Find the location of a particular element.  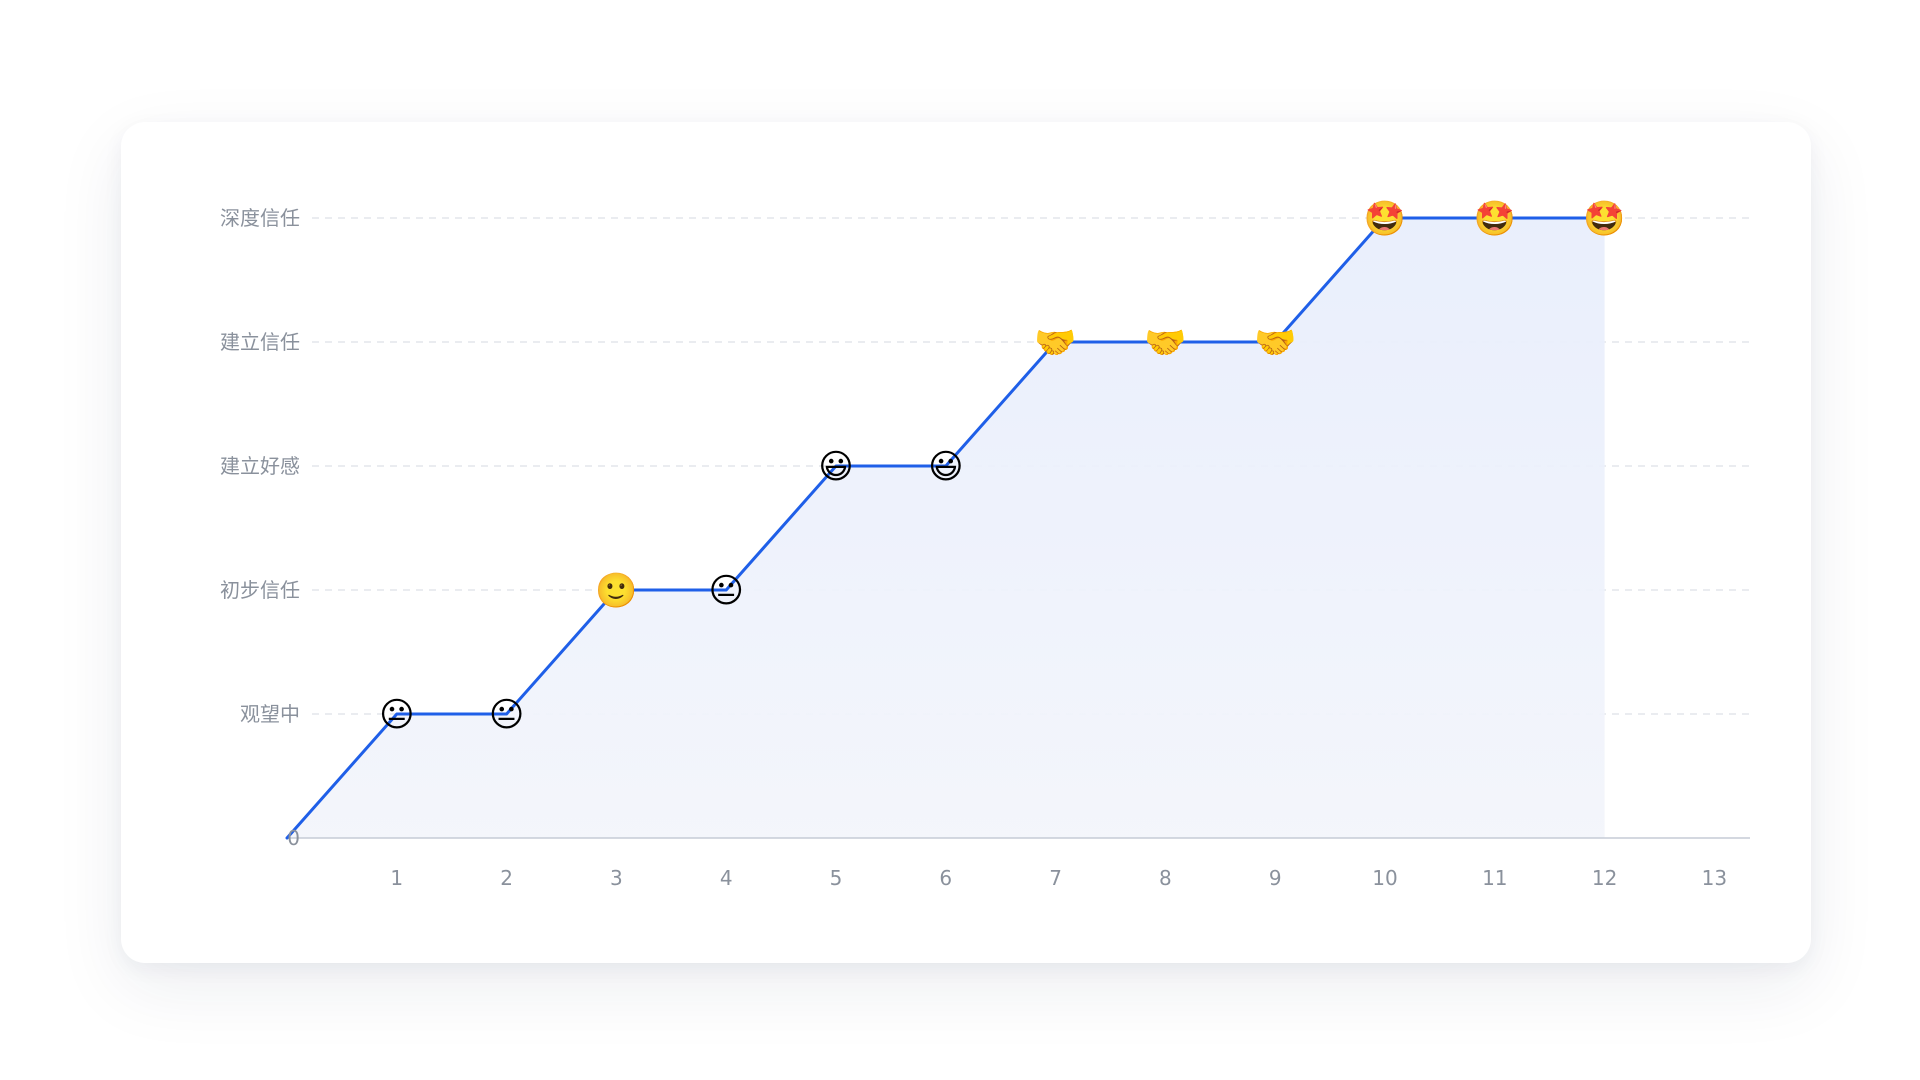

y-axis-labels: 0 观望中 初步信任 建立好感 建立信任 深度信任 is located at coordinates (260, 528).